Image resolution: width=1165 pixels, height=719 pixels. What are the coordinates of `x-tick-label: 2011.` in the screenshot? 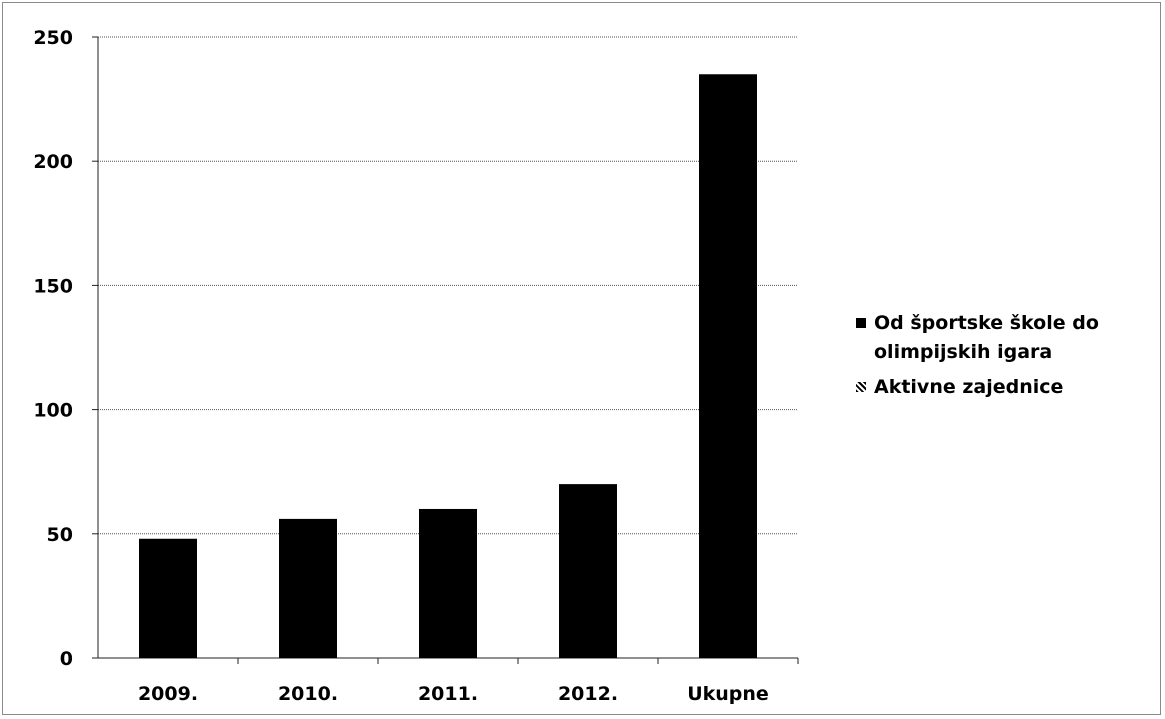 It's located at (448, 694).